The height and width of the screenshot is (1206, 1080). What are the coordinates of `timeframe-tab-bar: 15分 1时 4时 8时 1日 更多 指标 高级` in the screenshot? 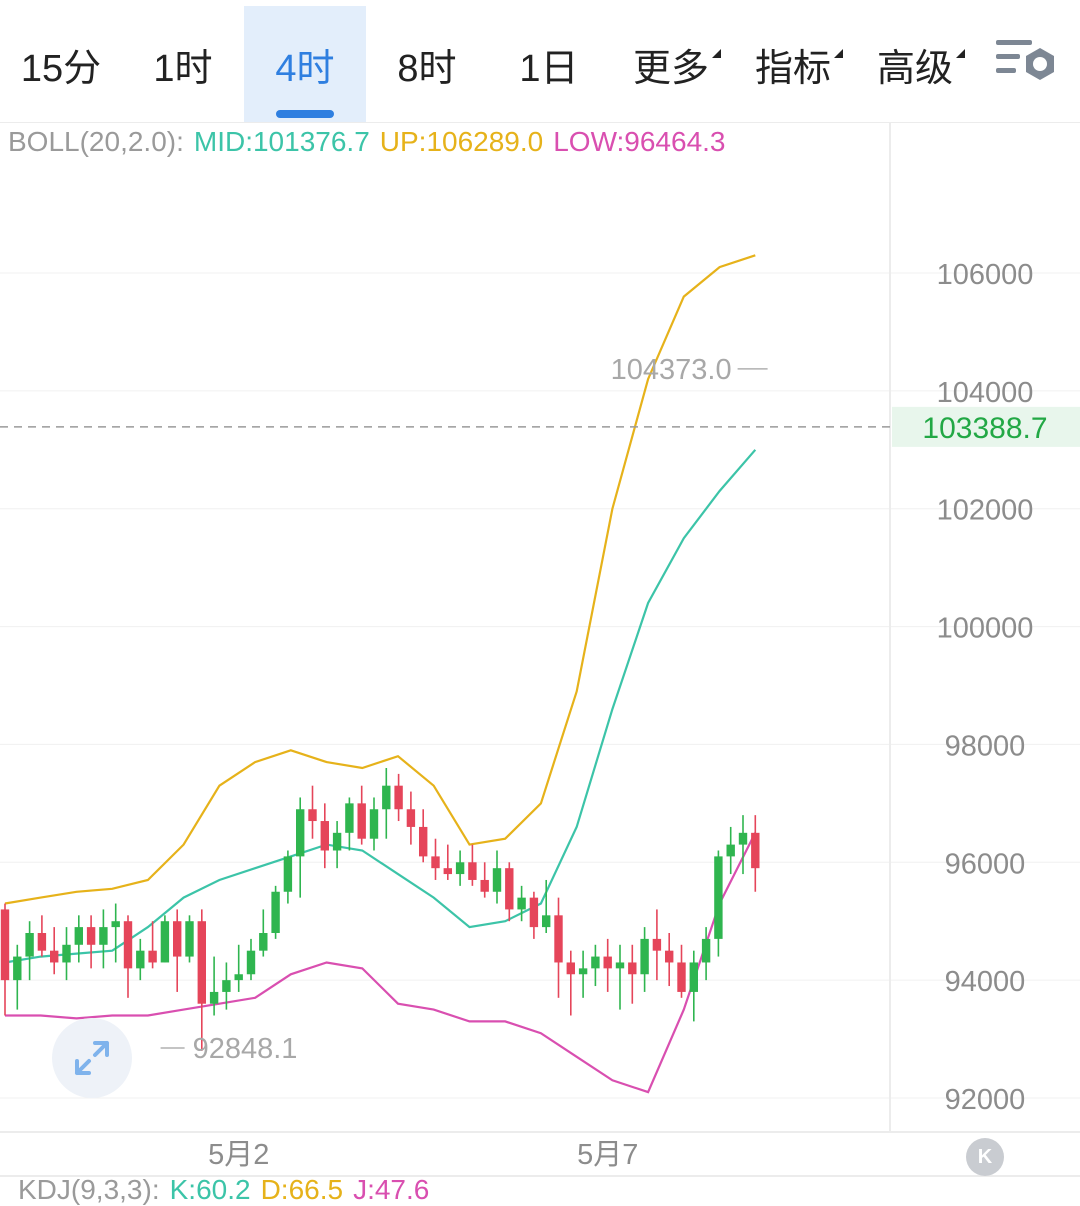 It's located at (540, 61).